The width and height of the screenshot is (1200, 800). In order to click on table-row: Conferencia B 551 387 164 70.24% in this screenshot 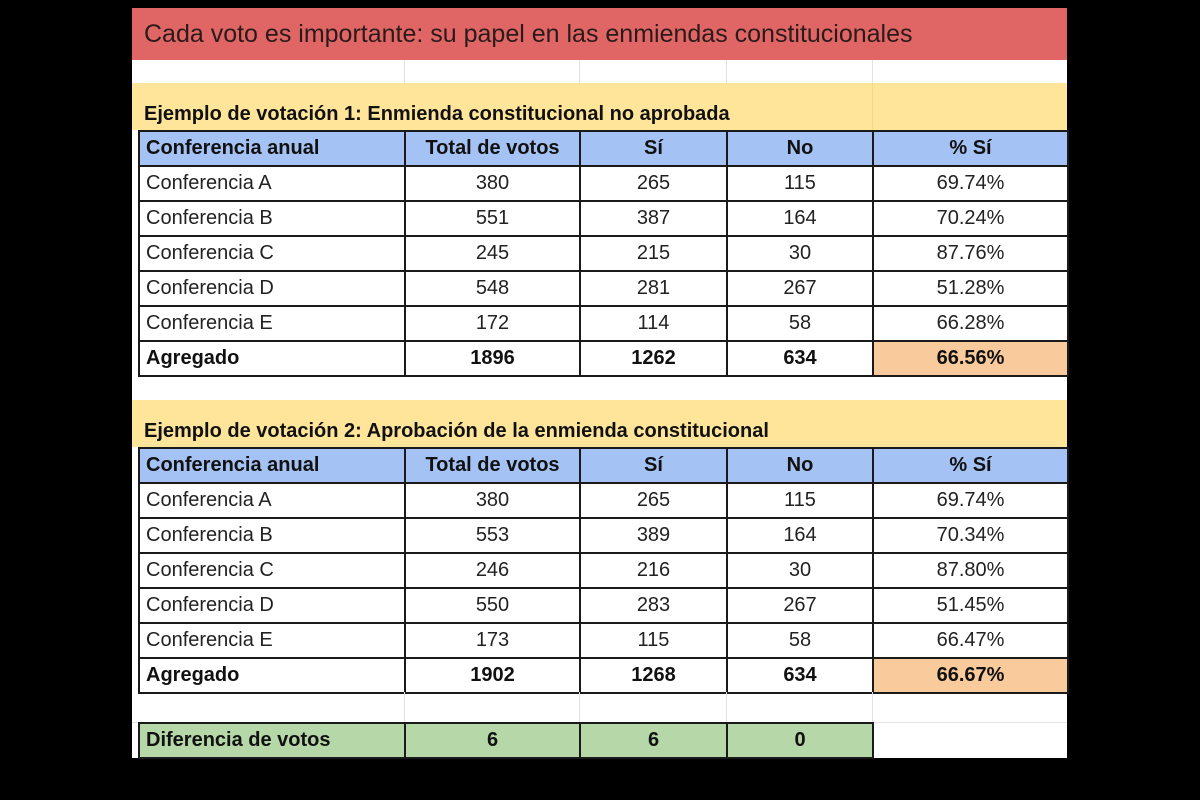, I will do `click(603, 218)`.